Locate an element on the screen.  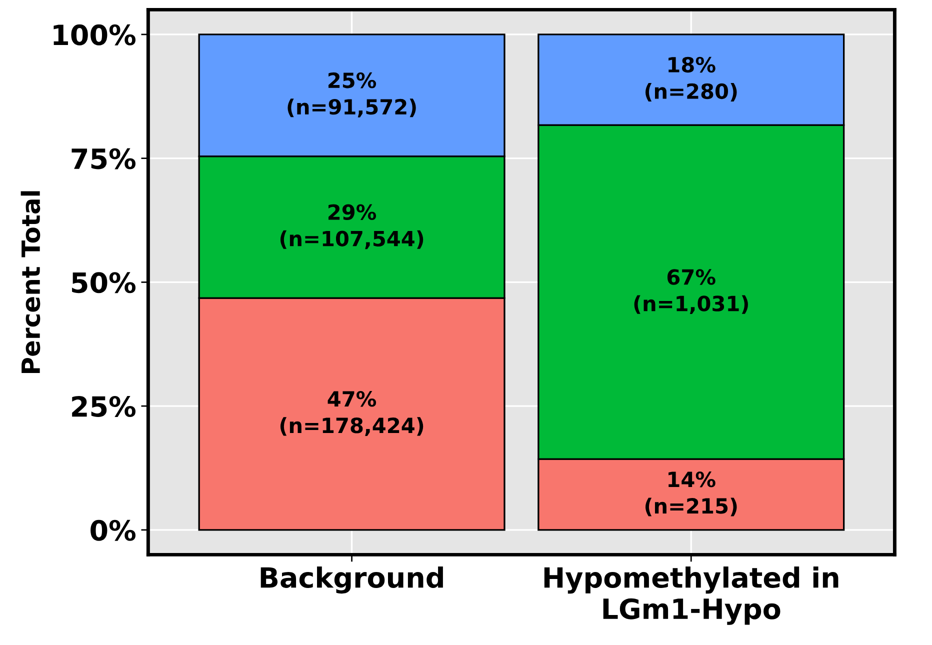
data-label: 67% (n=1,031) is located at coordinates (691, 291).